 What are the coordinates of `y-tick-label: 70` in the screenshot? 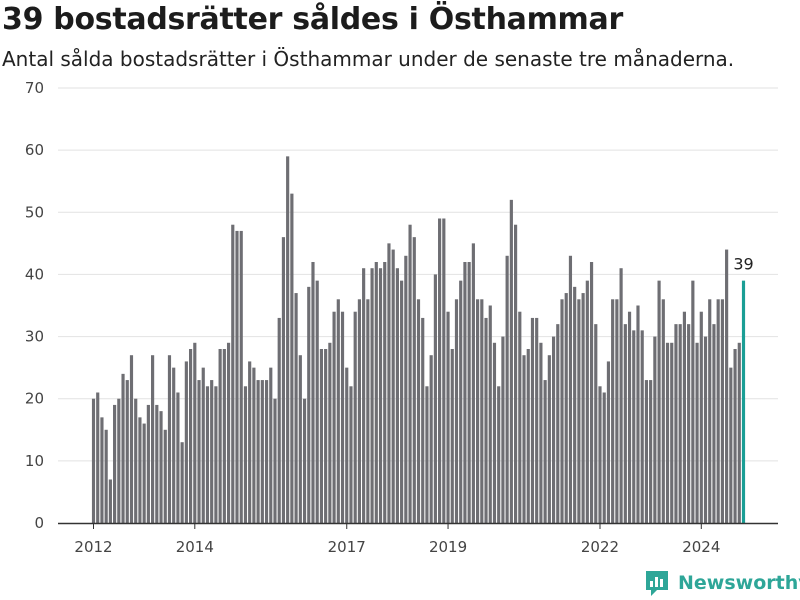 It's located at (34, 88).